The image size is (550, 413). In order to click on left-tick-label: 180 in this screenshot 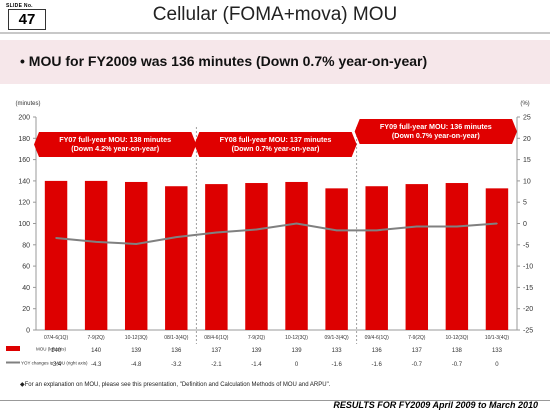, I will do `click(24, 139)`.